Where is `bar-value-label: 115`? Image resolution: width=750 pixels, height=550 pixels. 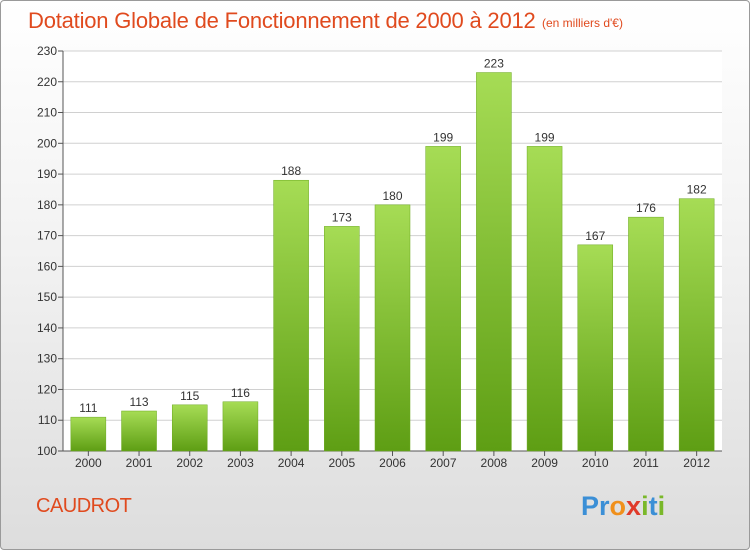 bar-value-label: 115 is located at coordinates (189, 396).